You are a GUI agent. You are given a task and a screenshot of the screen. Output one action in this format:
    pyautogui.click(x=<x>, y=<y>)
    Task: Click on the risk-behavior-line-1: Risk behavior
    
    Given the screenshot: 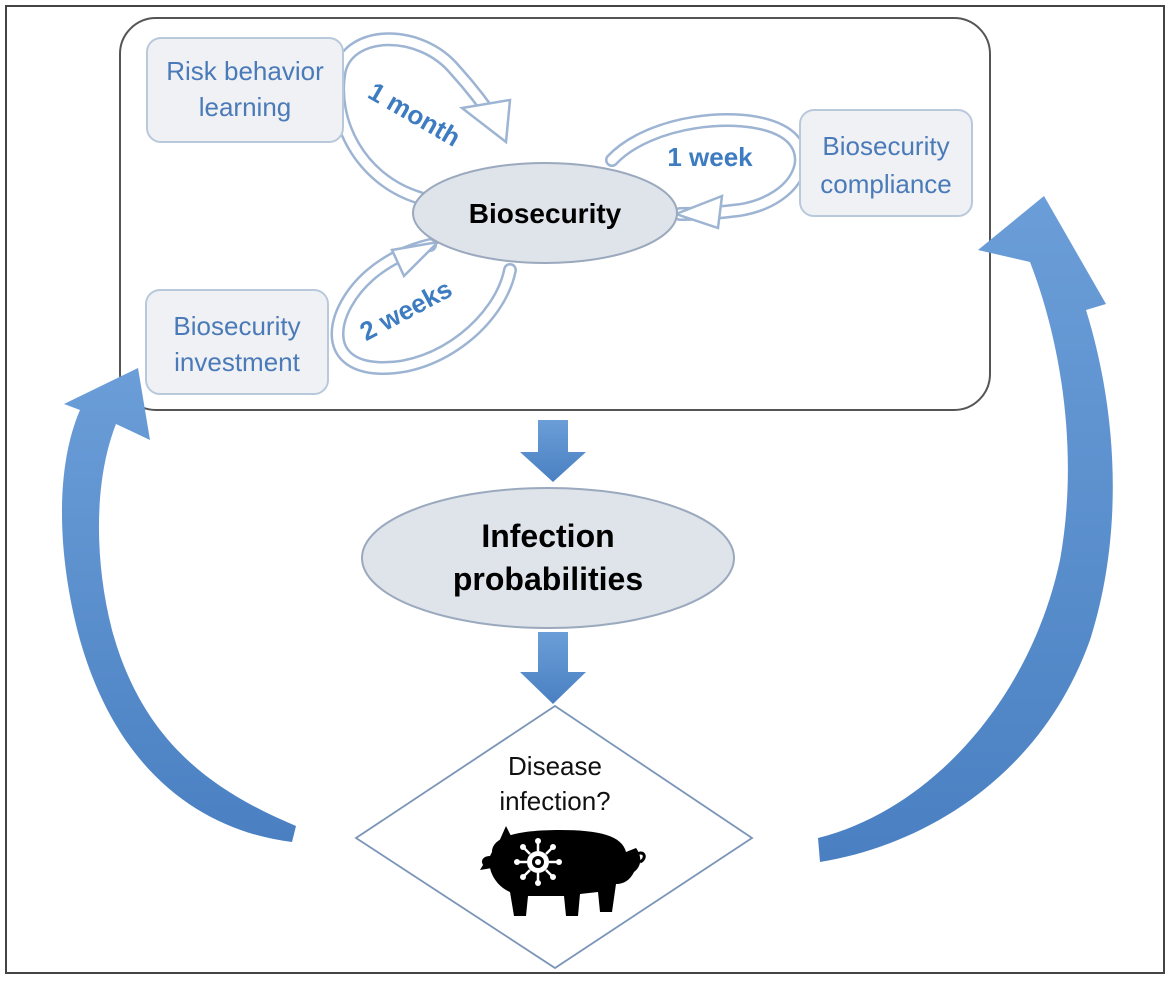 What is the action you would take?
    pyautogui.click(x=245, y=71)
    